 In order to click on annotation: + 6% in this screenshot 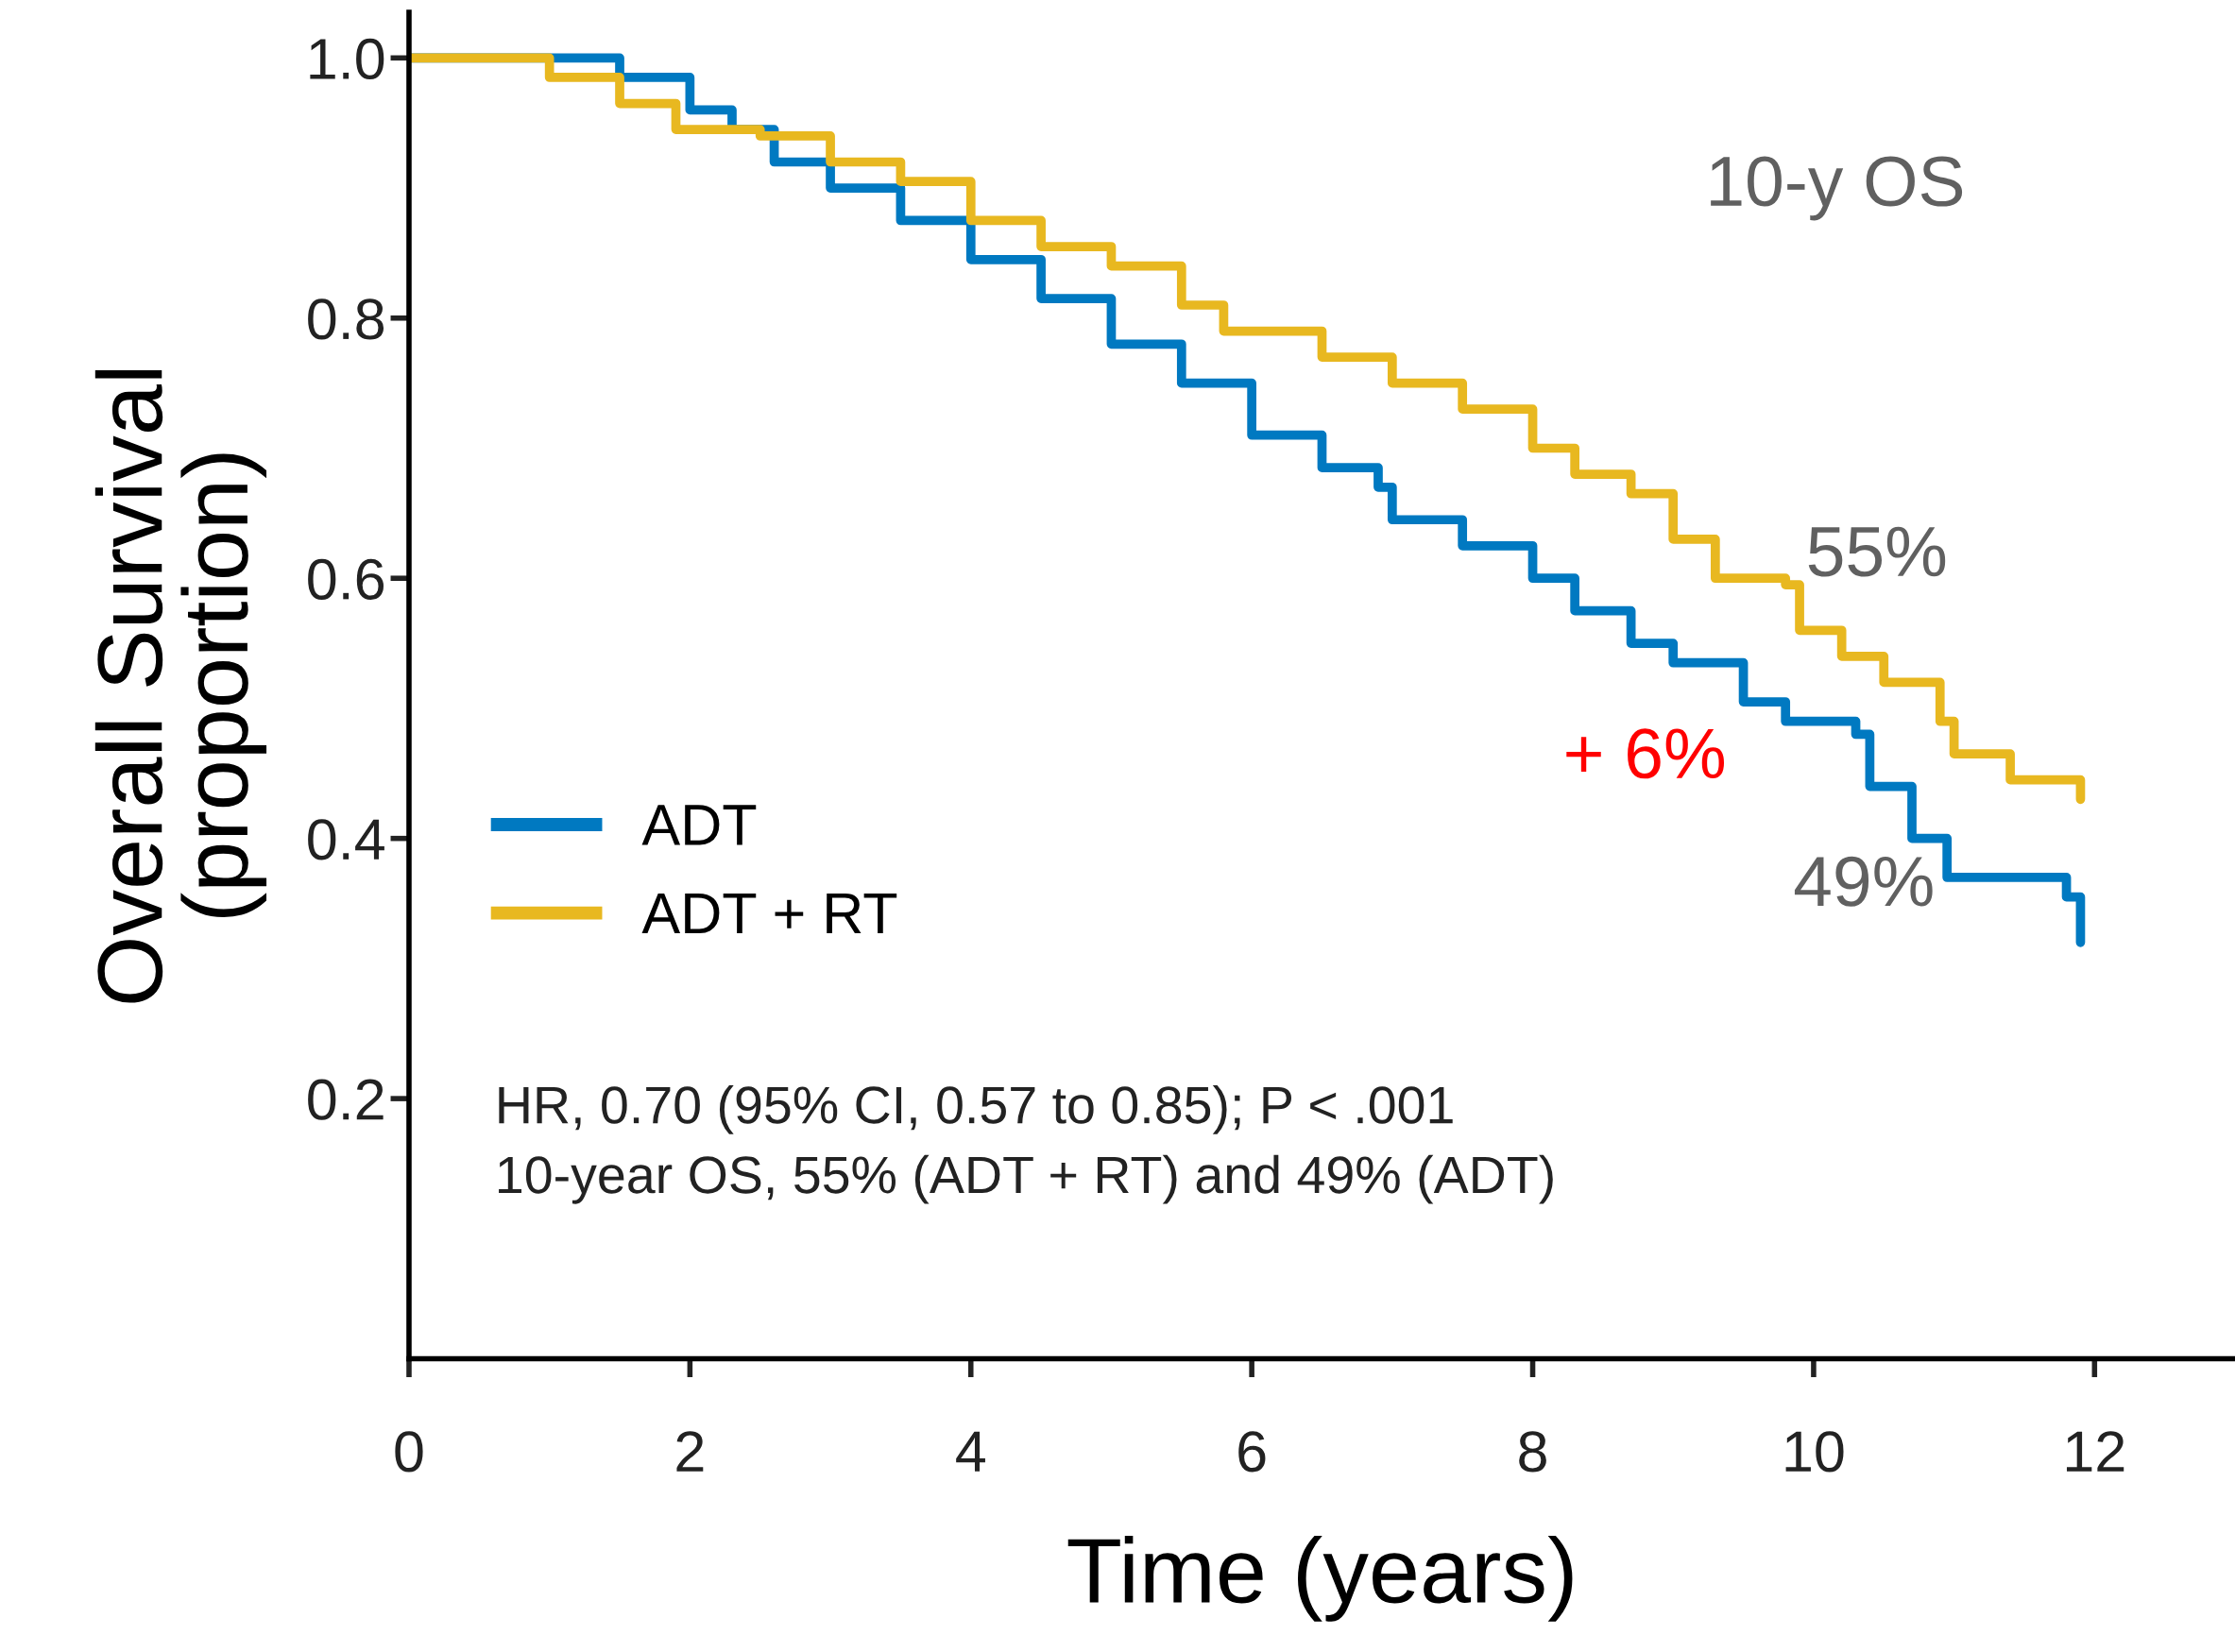, I will do `click(1645, 753)`.